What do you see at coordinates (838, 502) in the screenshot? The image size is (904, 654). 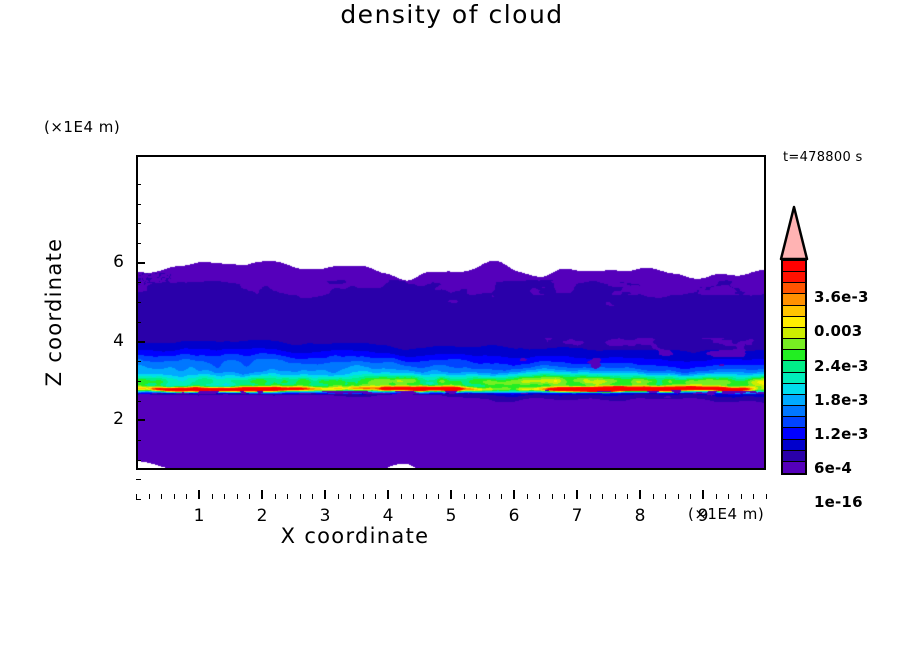 I see `colorbar-tick-label: 1e-16` at bounding box center [838, 502].